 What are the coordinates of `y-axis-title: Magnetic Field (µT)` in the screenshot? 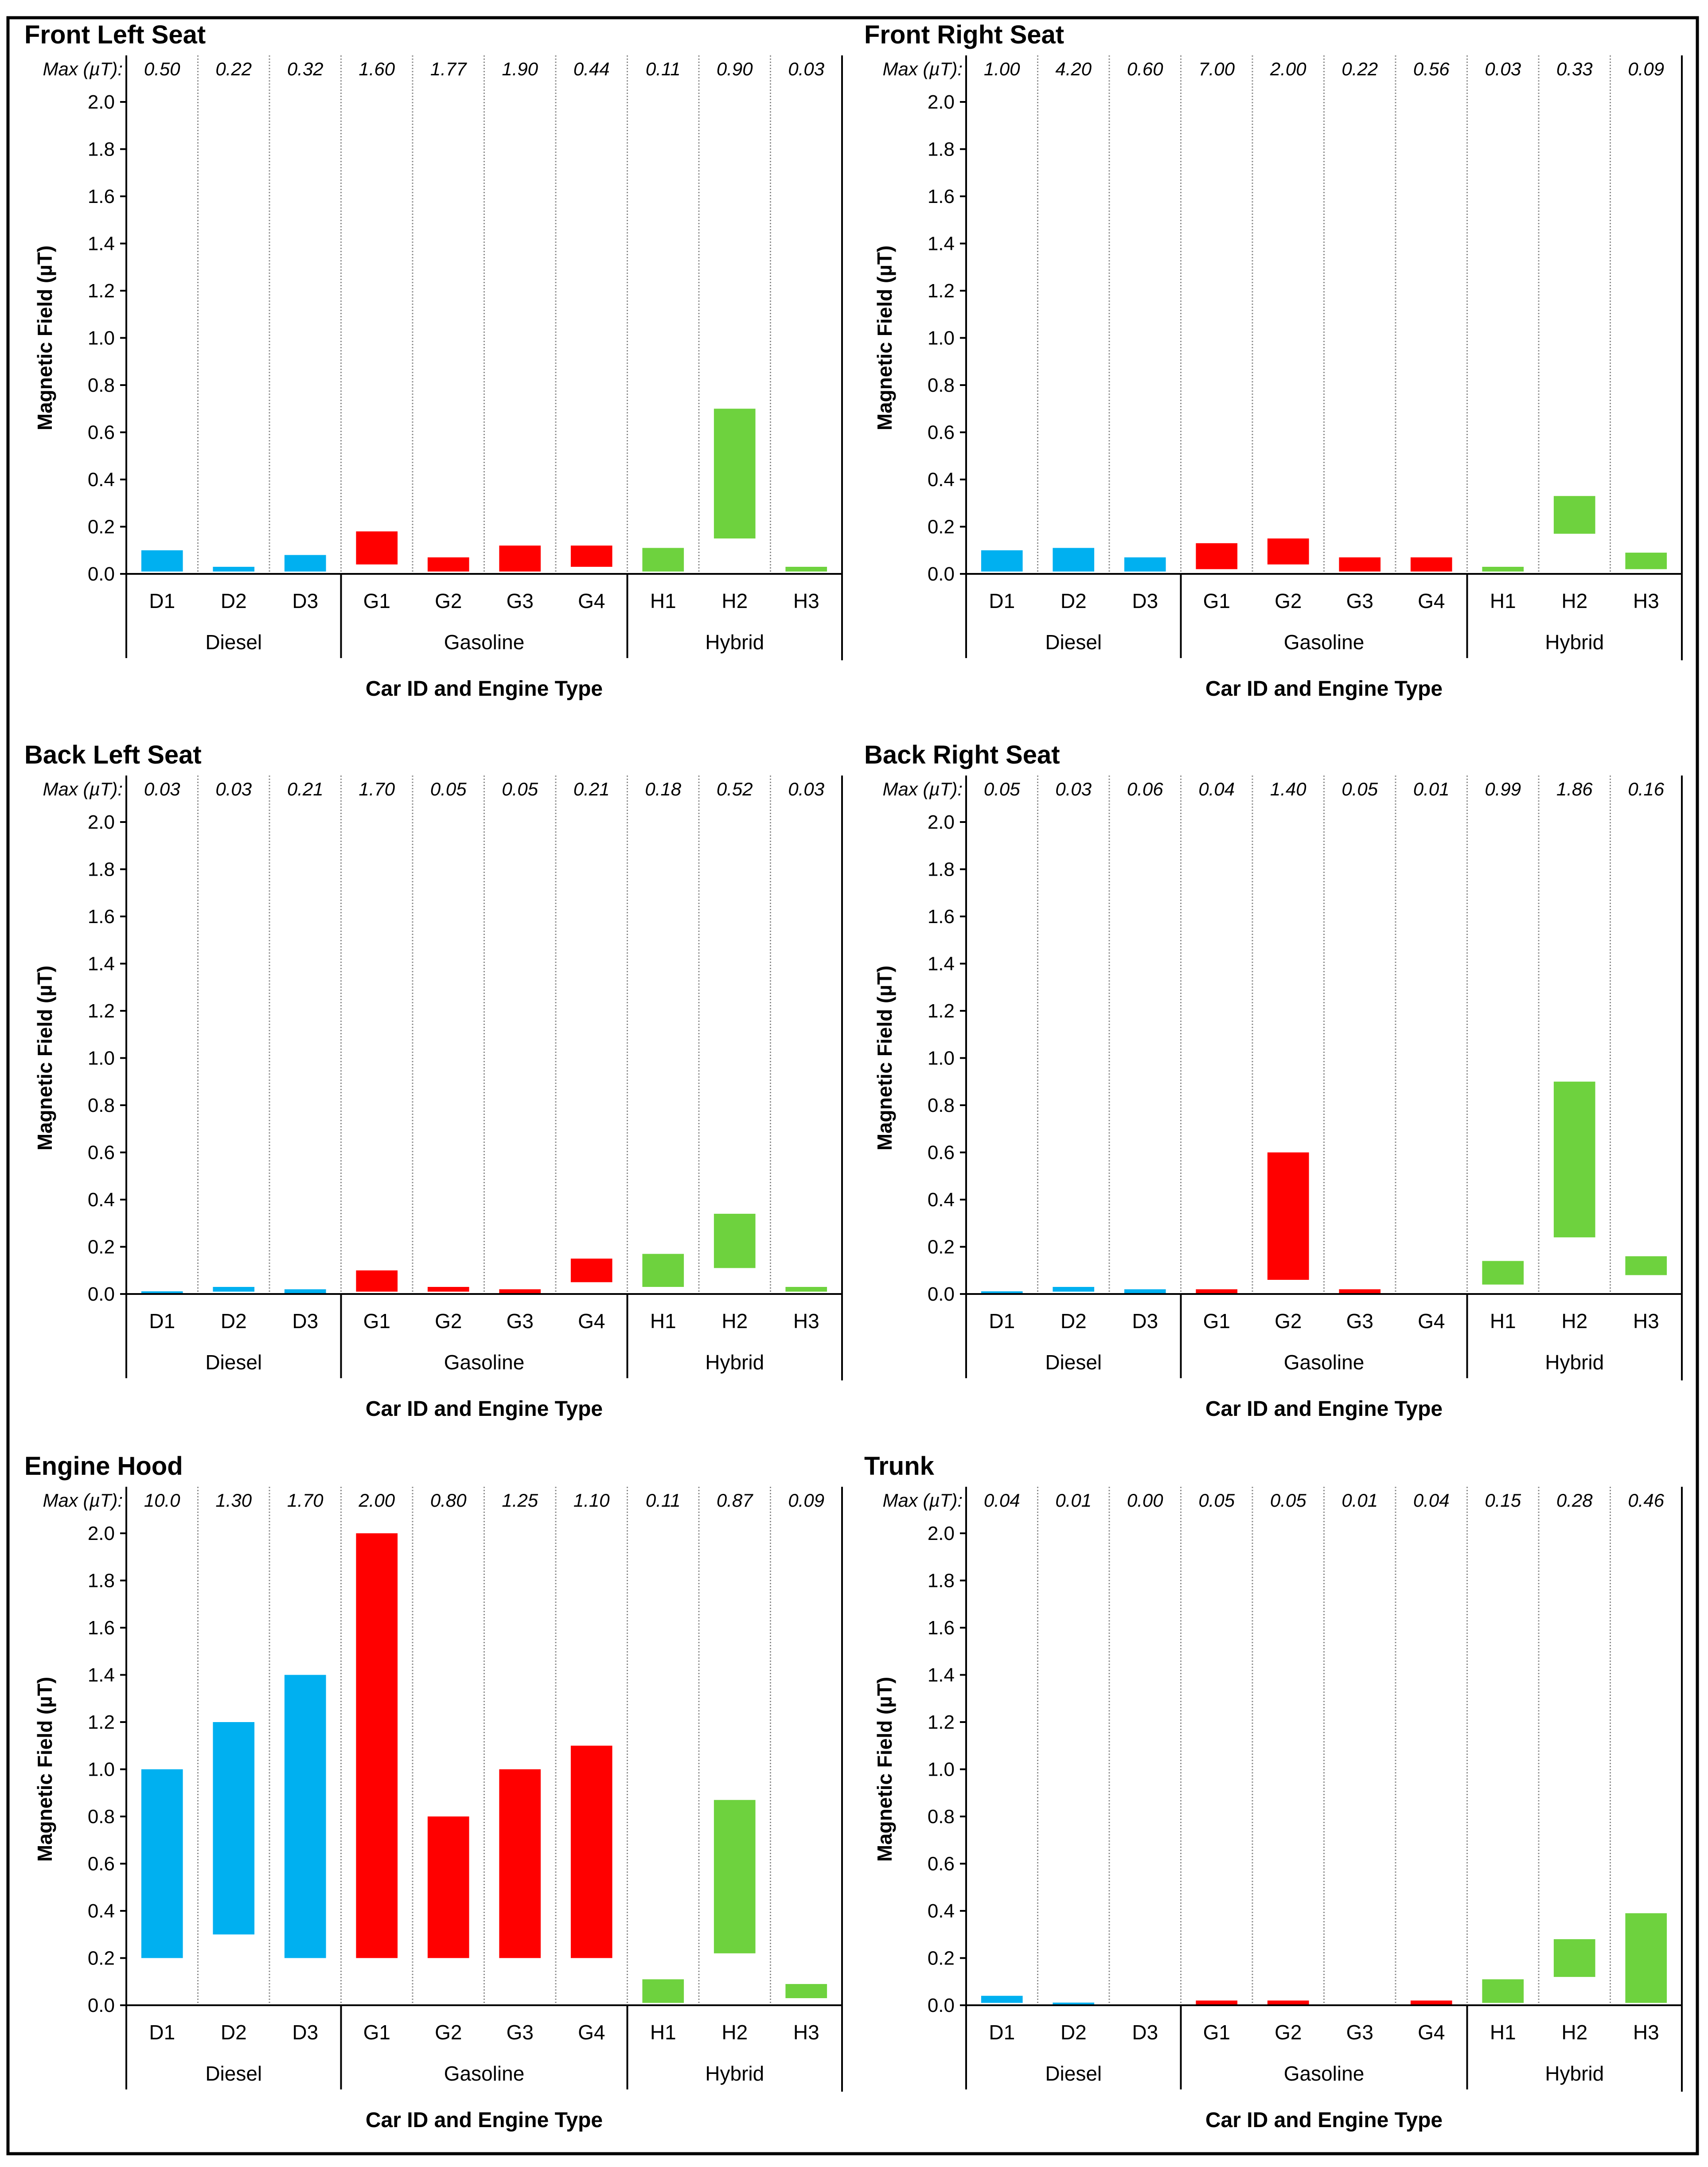 It's located at (45, 338).